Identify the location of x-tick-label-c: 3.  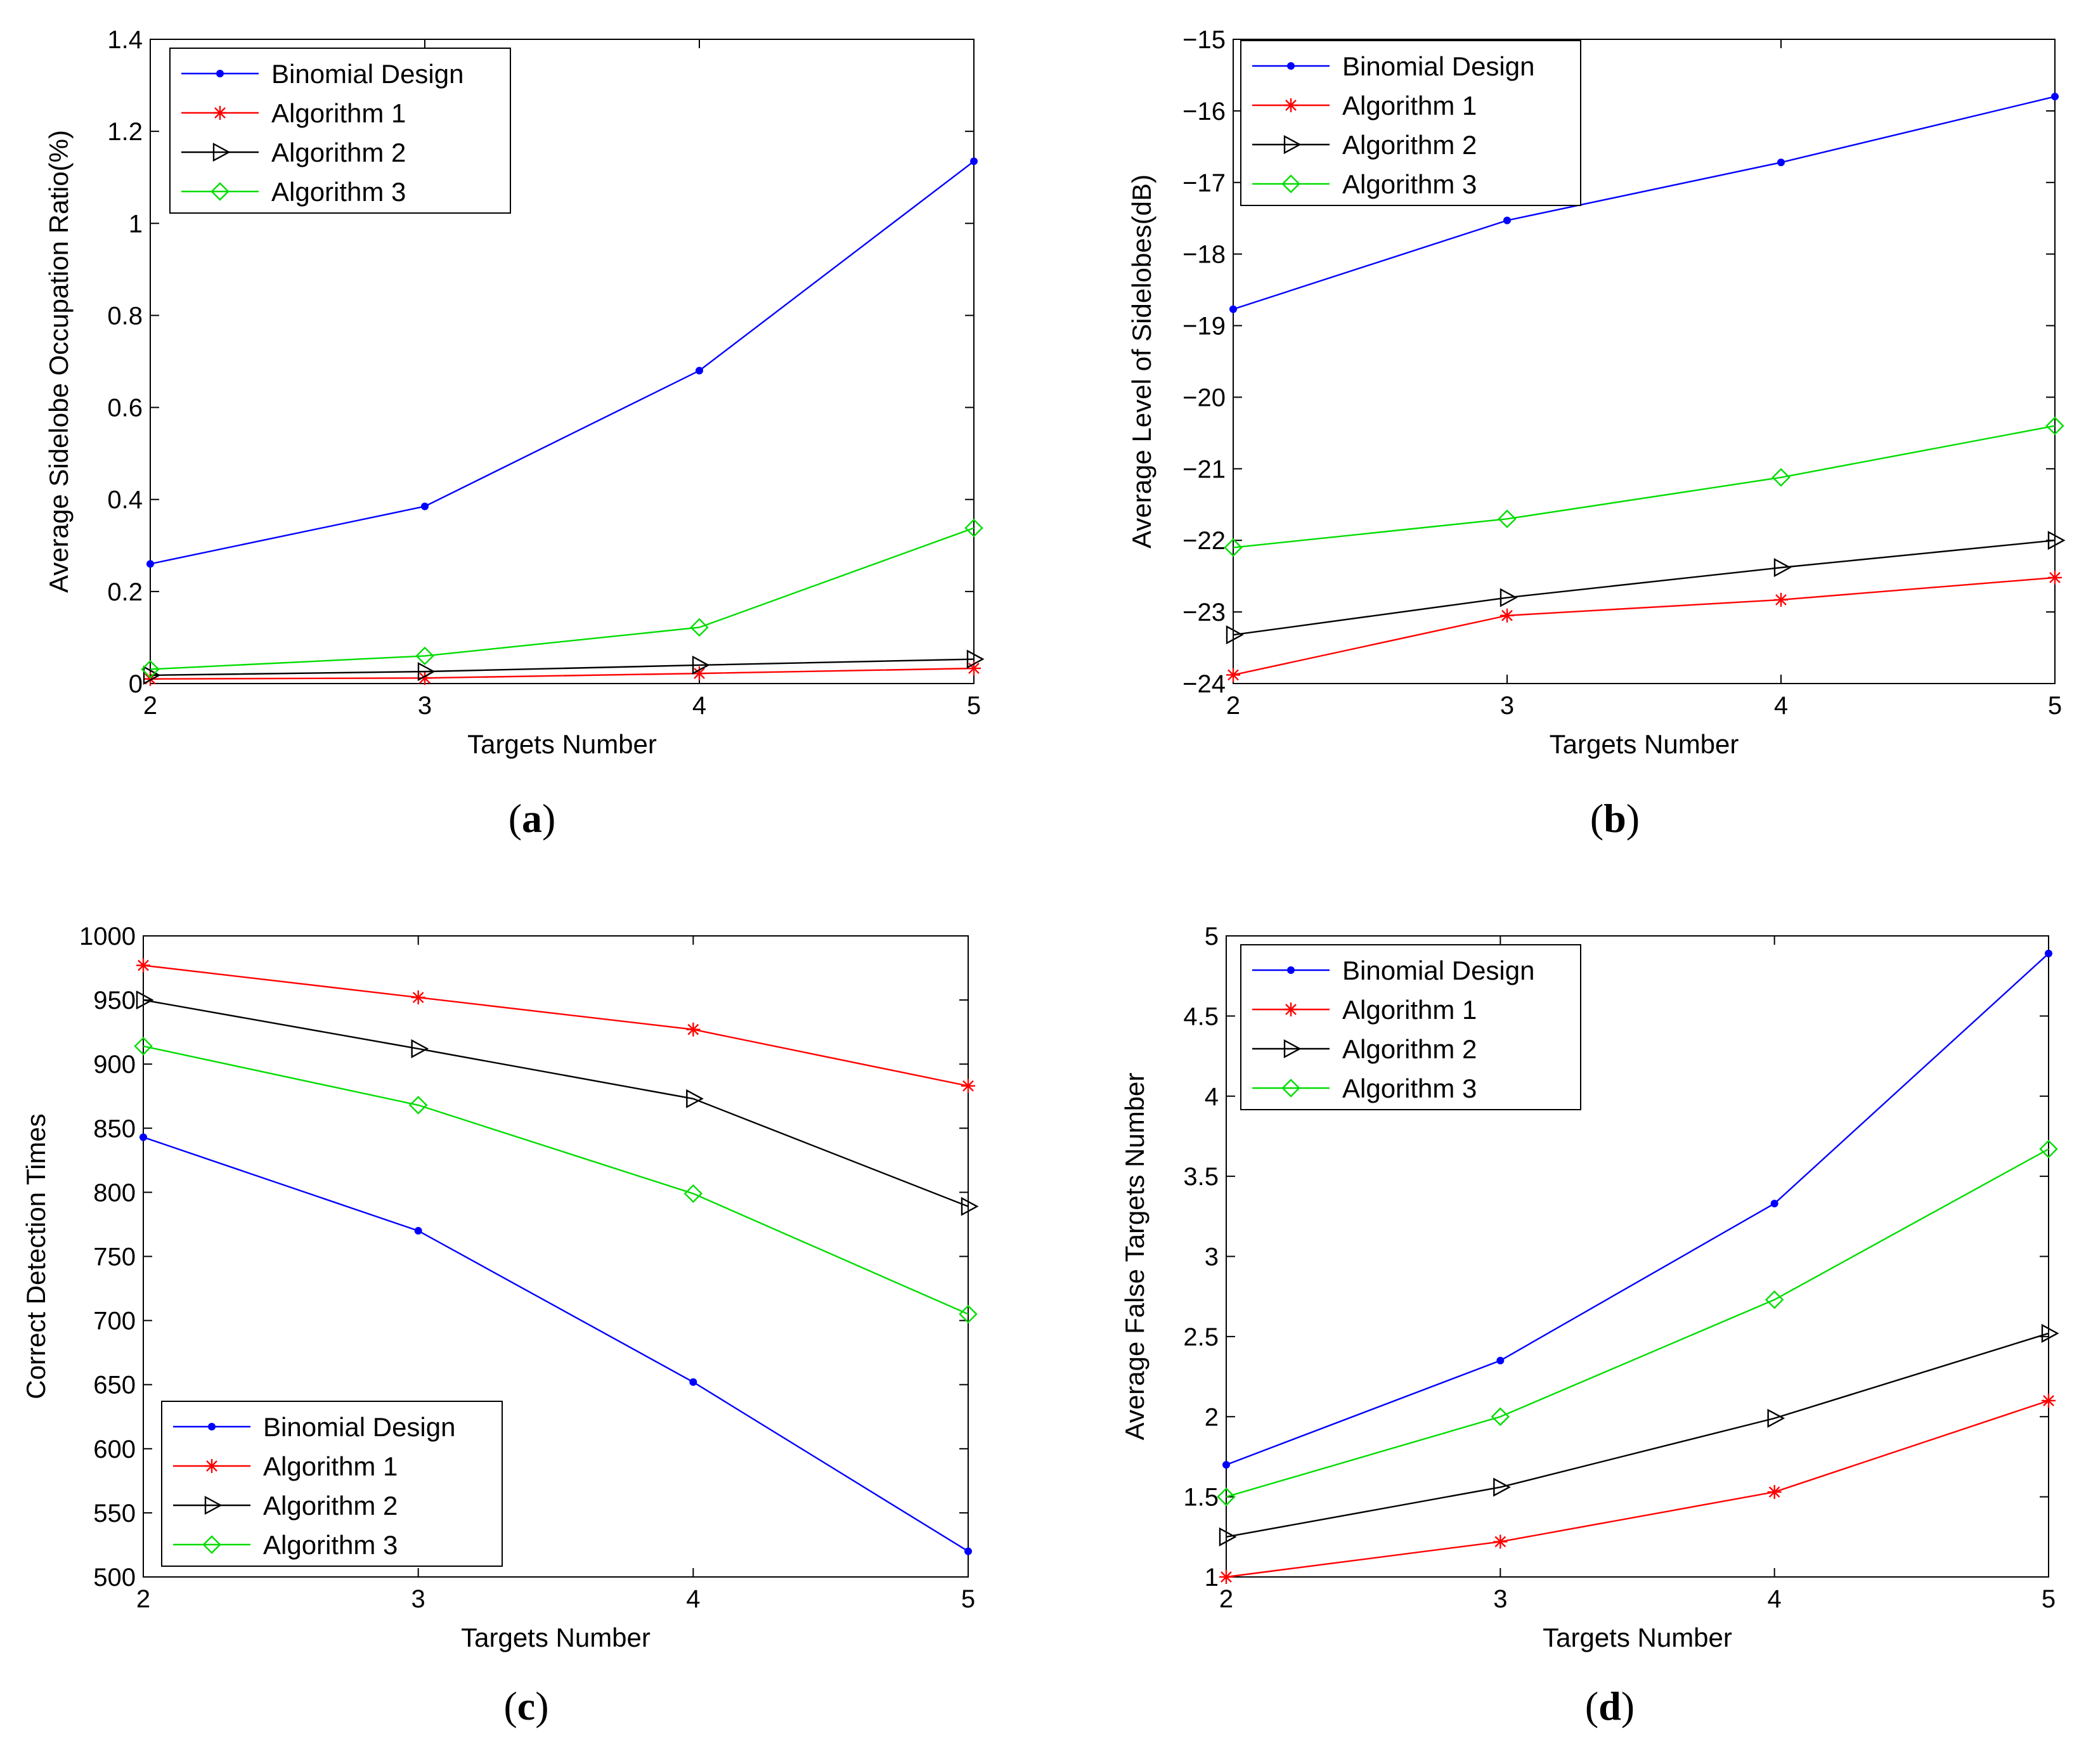
(418, 1599).